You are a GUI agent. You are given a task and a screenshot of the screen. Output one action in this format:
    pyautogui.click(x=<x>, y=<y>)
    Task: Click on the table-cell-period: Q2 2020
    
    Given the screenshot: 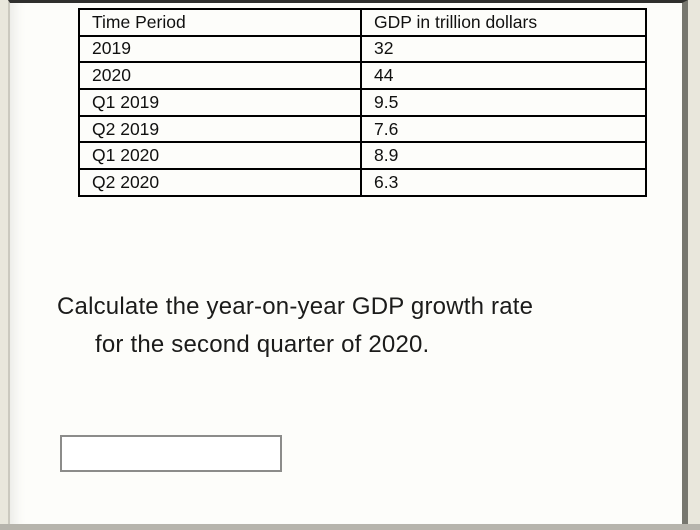 What is the action you would take?
    pyautogui.click(x=220, y=182)
    